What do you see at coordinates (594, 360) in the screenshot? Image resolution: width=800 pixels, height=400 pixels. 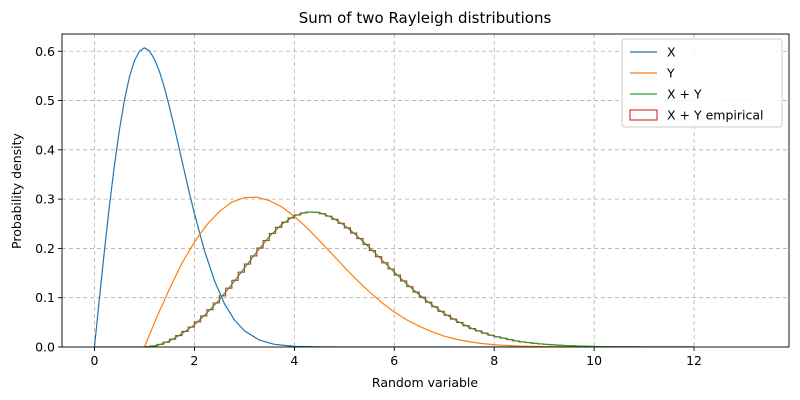 I see `x-tick-label: 10` at bounding box center [594, 360].